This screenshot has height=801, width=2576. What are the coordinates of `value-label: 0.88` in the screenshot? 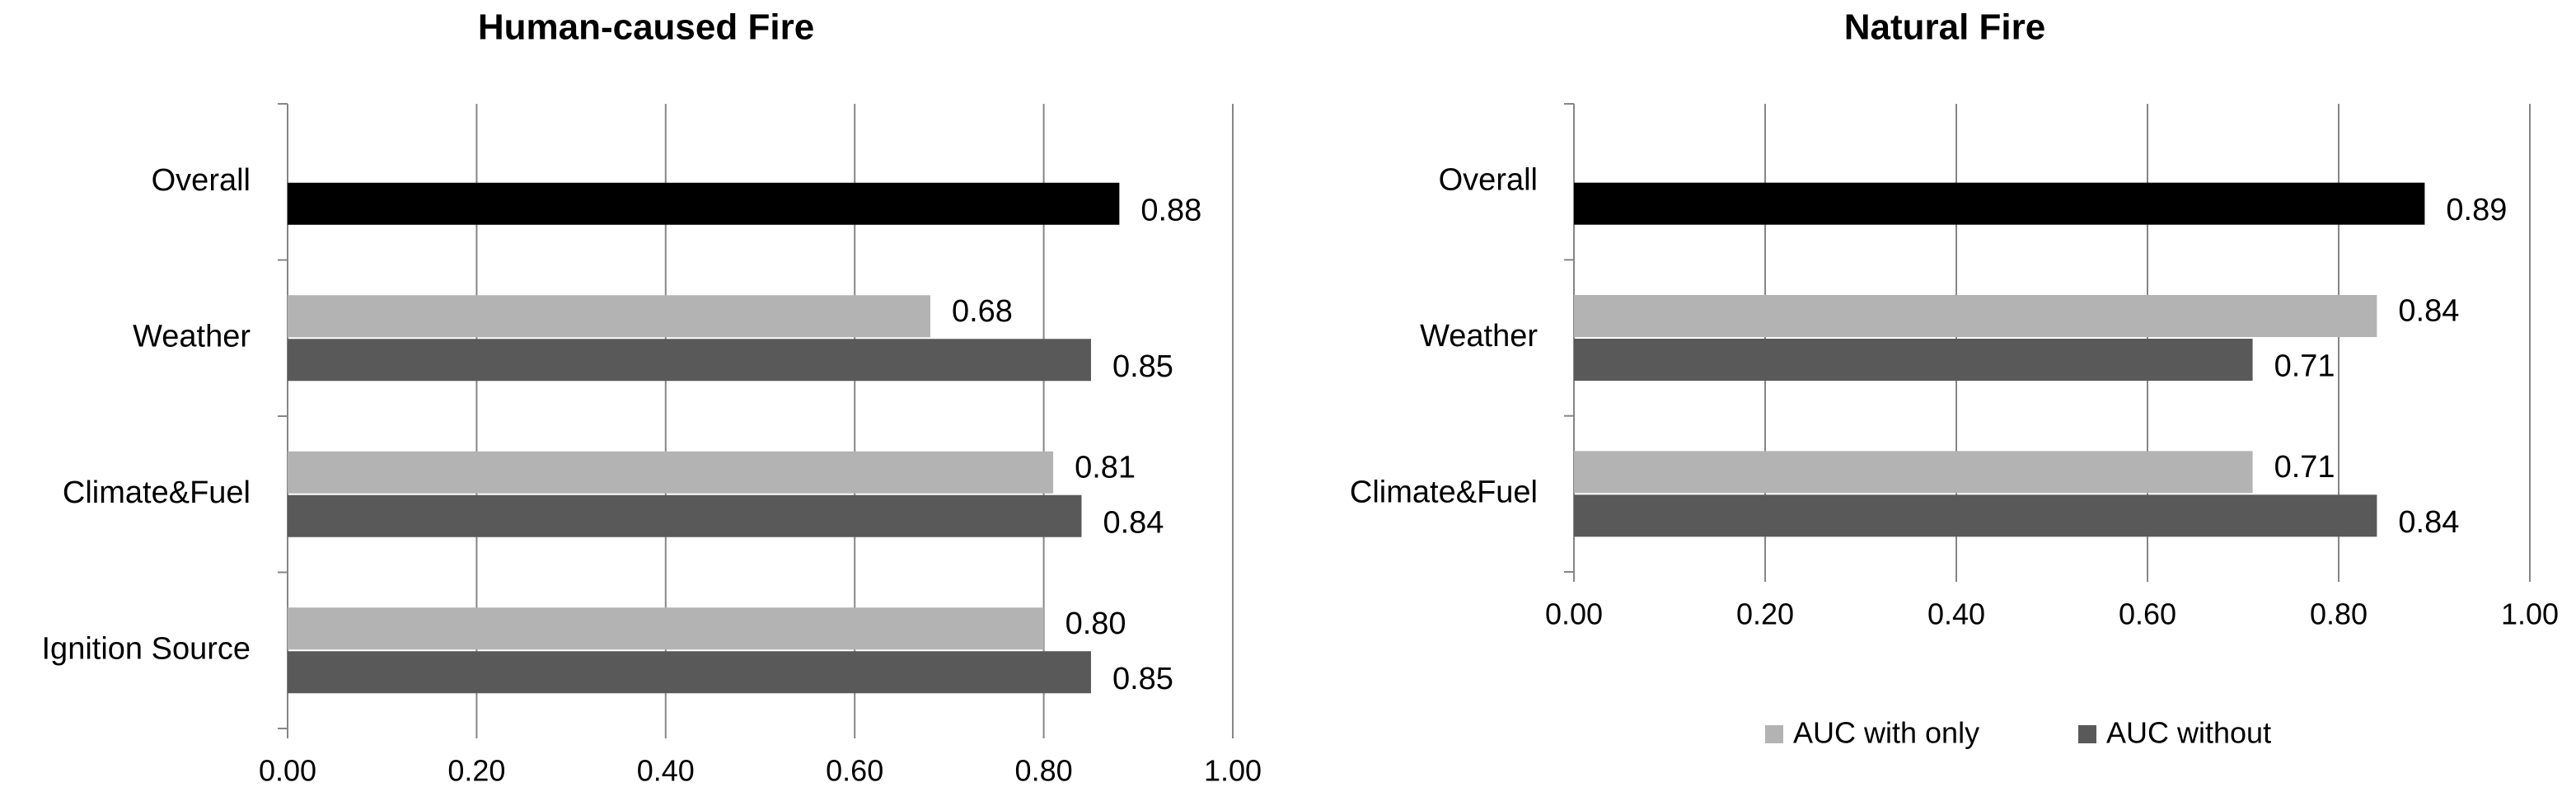 It's located at (1170, 210).